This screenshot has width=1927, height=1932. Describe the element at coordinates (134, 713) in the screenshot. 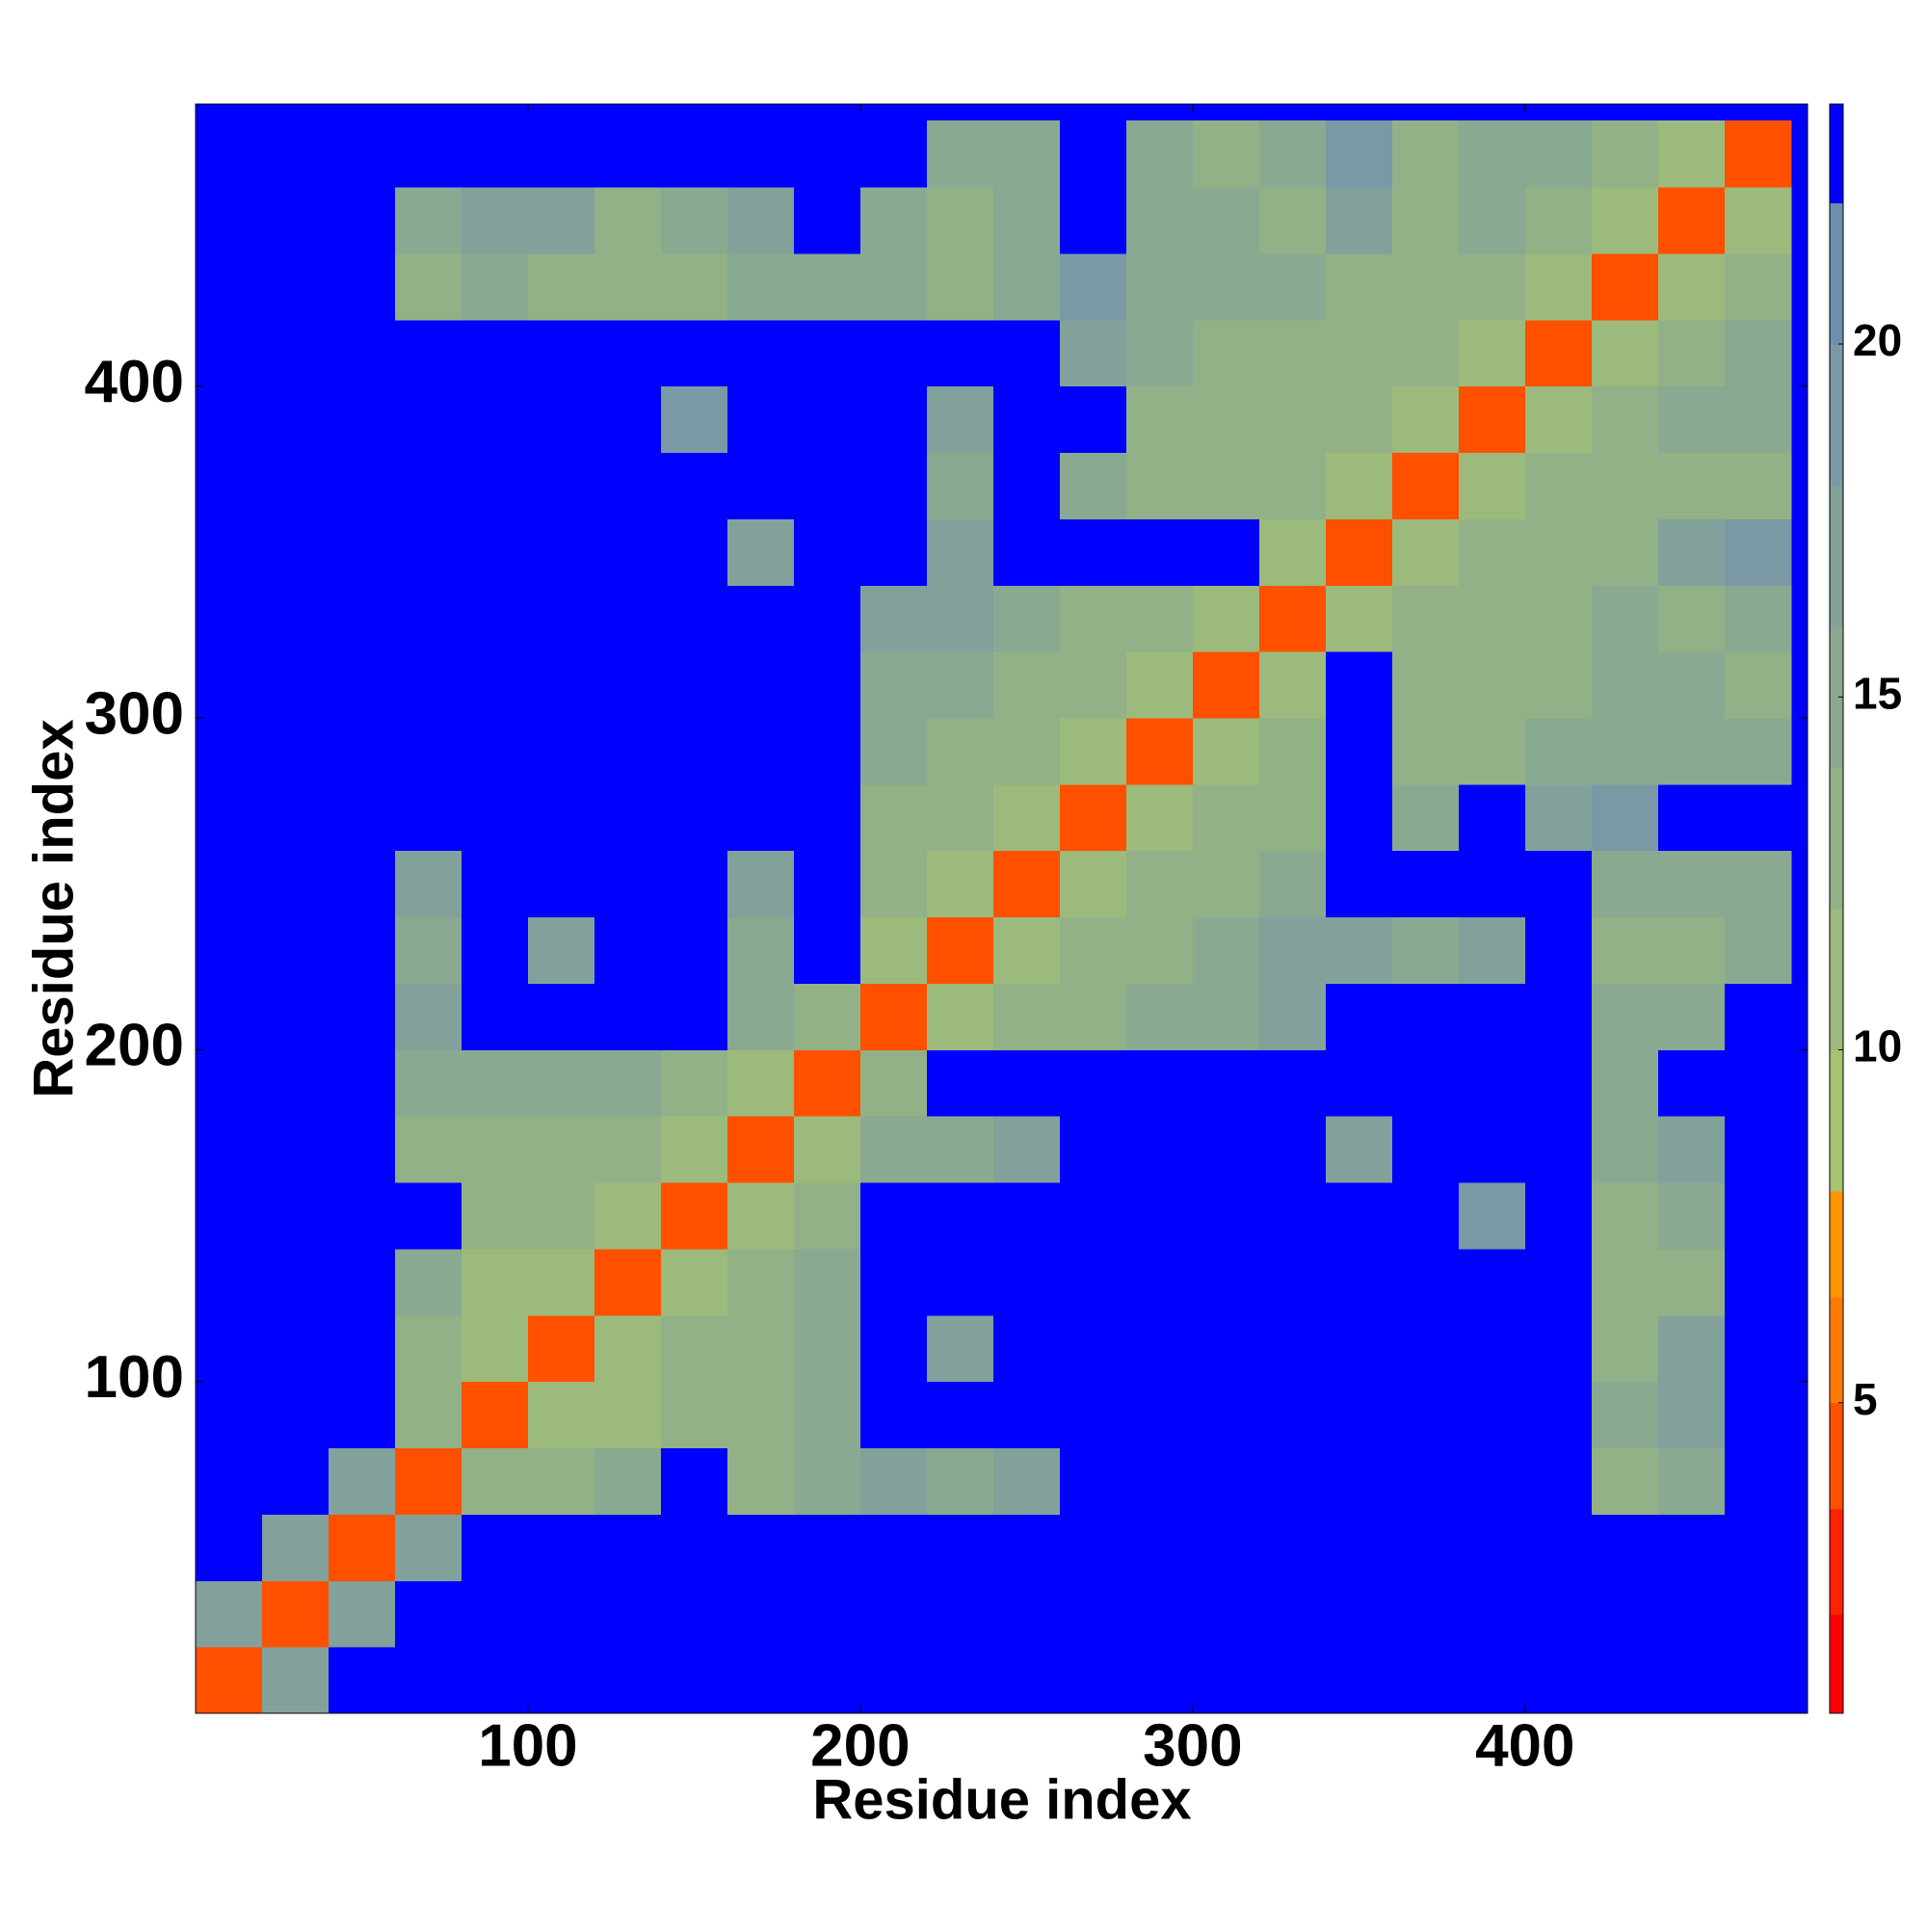

I see `y-tick-label: 300` at that location.